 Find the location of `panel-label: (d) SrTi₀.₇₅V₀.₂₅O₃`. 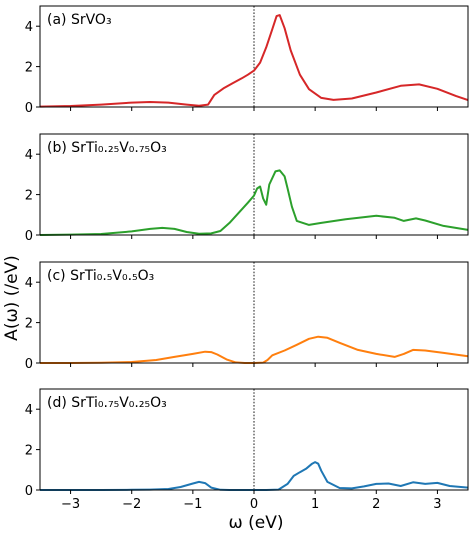

panel-label: (d) SrTi₀.₇₅V₀.₂₅O₃ is located at coordinates (107, 403).